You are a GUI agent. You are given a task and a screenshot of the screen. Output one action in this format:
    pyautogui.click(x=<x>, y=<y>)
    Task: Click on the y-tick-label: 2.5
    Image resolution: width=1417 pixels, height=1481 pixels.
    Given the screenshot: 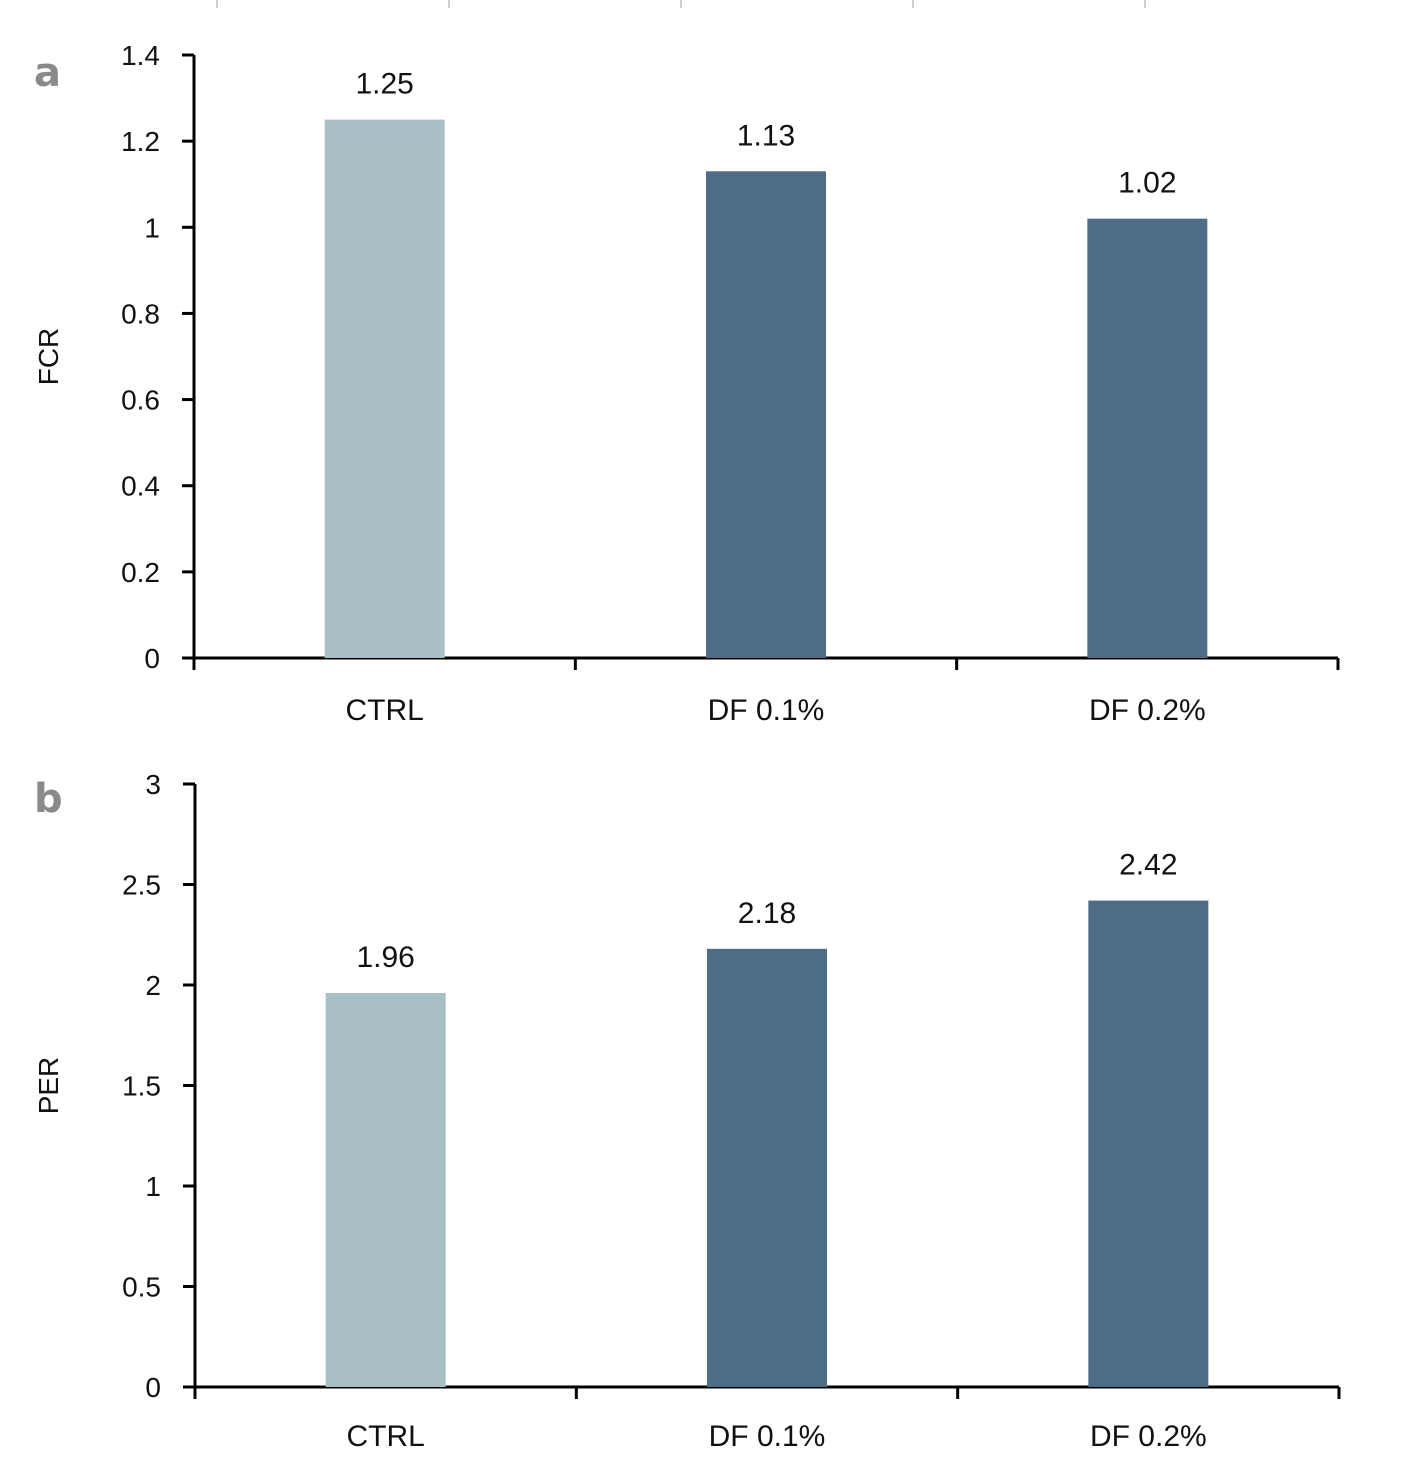 What is the action you would take?
    pyautogui.click(x=141, y=885)
    